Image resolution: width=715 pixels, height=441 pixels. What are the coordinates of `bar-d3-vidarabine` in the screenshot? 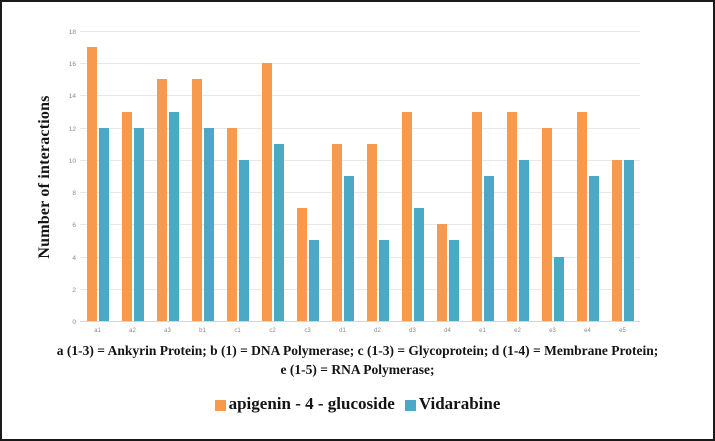 It's located at (418, 264).